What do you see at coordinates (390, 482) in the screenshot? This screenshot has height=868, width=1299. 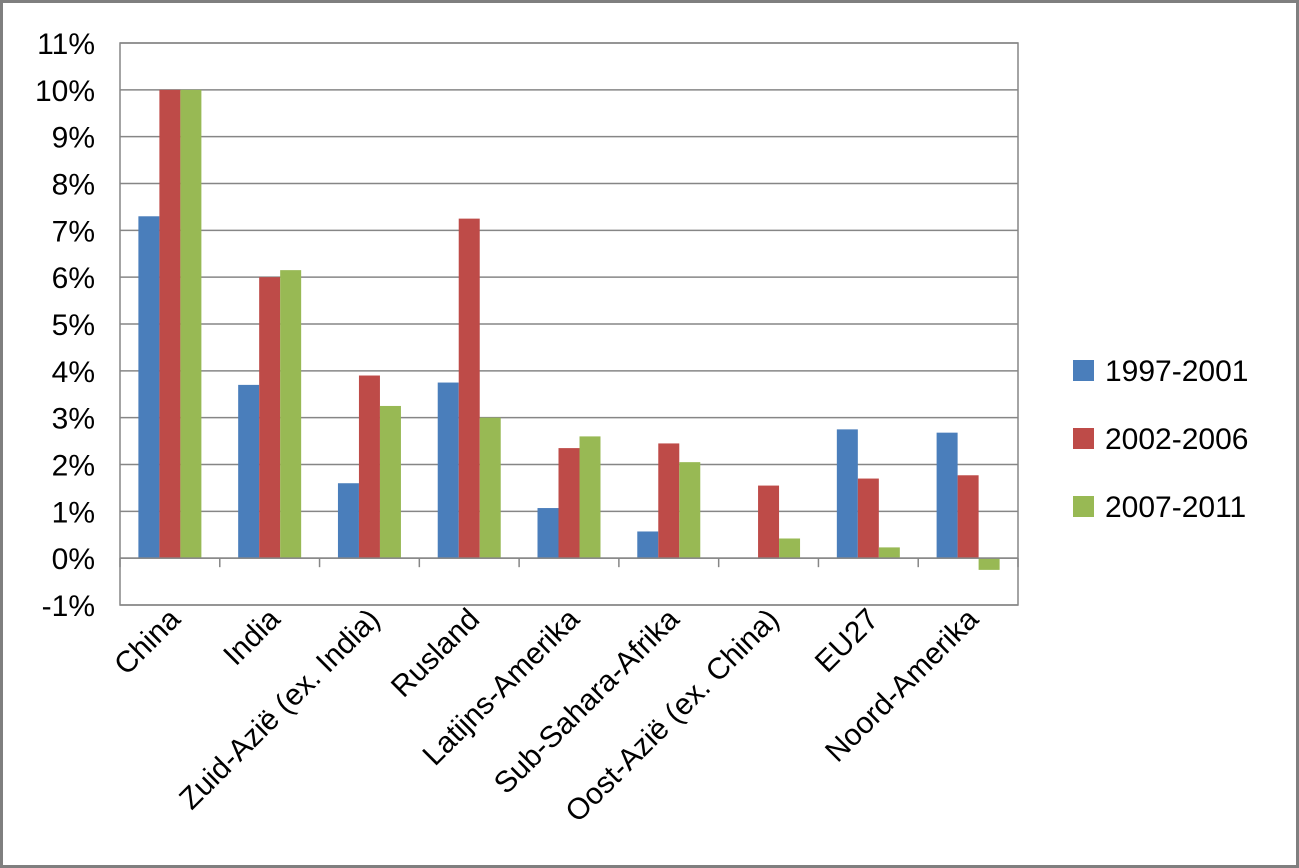 I see `bar-2007-2011-Zuid-Azië (ex. India)` at bounding box center [390, 482].